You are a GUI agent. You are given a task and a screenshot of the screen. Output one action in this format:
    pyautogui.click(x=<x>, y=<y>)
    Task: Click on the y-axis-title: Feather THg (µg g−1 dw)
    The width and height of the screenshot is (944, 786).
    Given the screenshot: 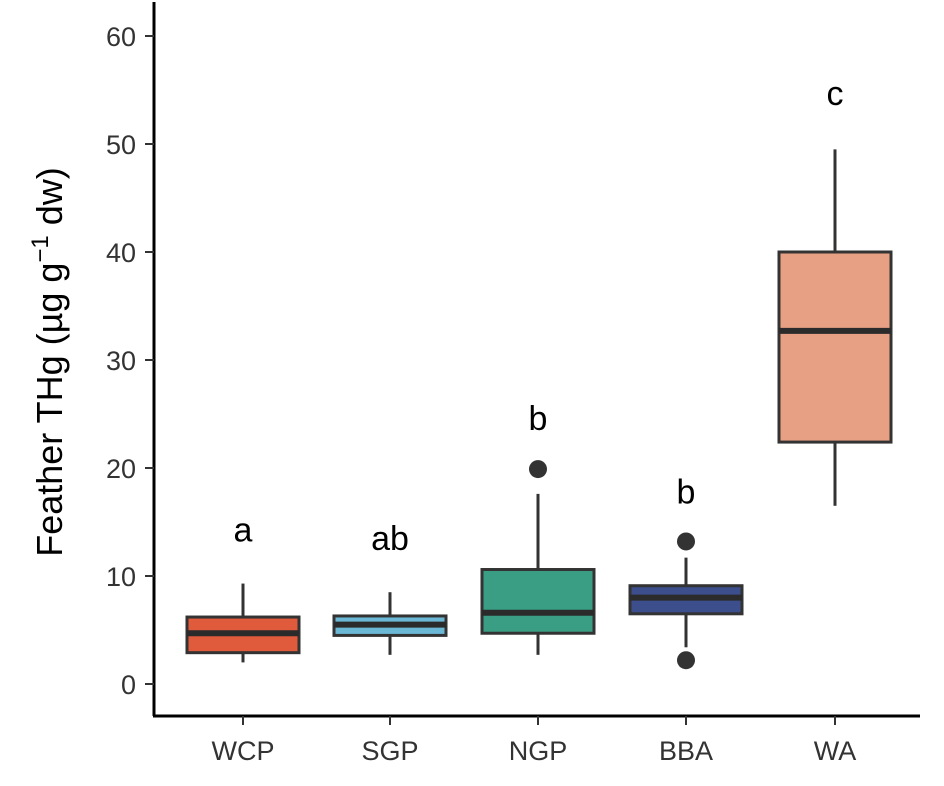 What is the action you would take?
    pyautogui.click(x=48, y=362)
    